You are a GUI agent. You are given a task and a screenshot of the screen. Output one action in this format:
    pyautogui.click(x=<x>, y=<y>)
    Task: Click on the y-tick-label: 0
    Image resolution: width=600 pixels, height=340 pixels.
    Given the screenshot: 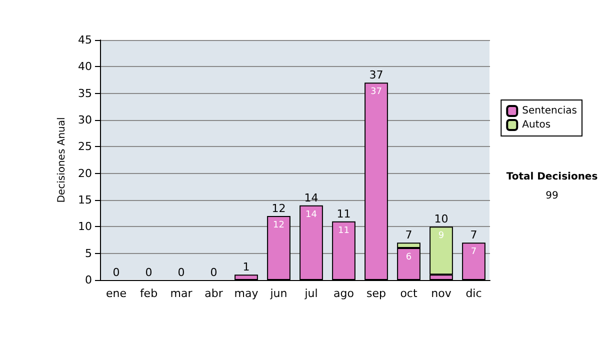 What is the action you would take?
    pyautogui.click(x=88, y=280)
    